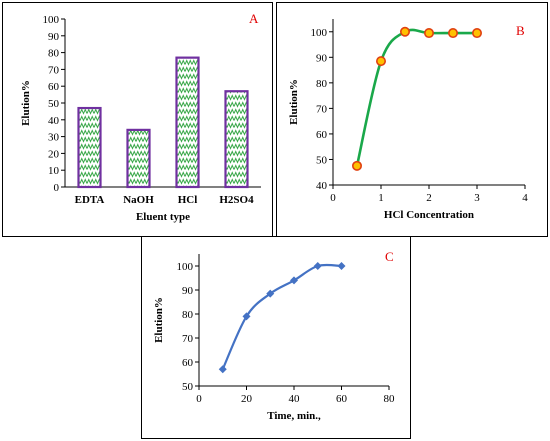 The width and height of the screenshot is (550, 441). I want to click on y-tick-label: 30, so click(54, 138).